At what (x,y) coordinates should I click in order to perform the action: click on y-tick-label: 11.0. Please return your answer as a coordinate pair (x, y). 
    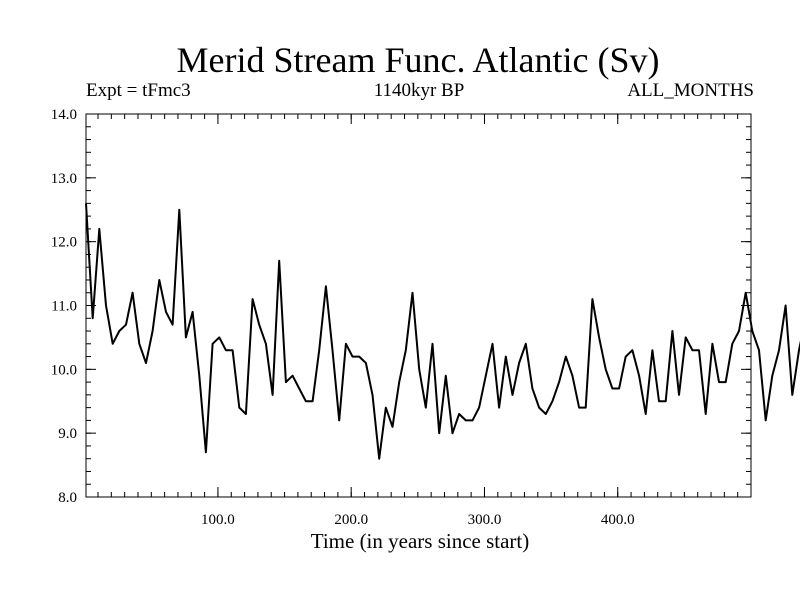
    Looking at the image, I should click on (64, 307).